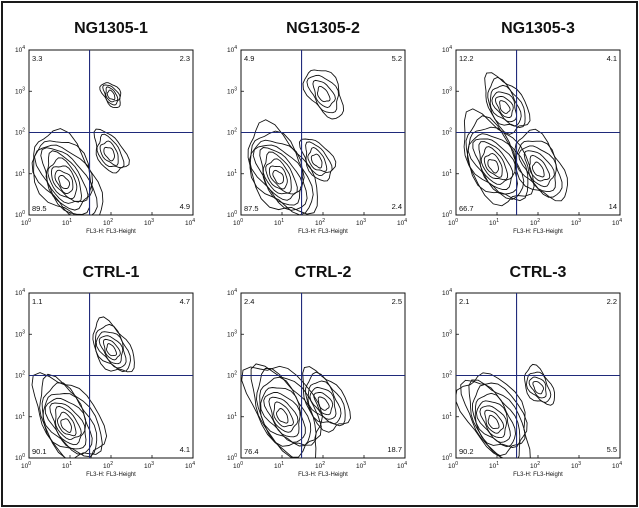  What do you see at coordinates (447, 375) in the screenshot?
I see `y-tick-label: 10²` at bounding box center [447, 375].